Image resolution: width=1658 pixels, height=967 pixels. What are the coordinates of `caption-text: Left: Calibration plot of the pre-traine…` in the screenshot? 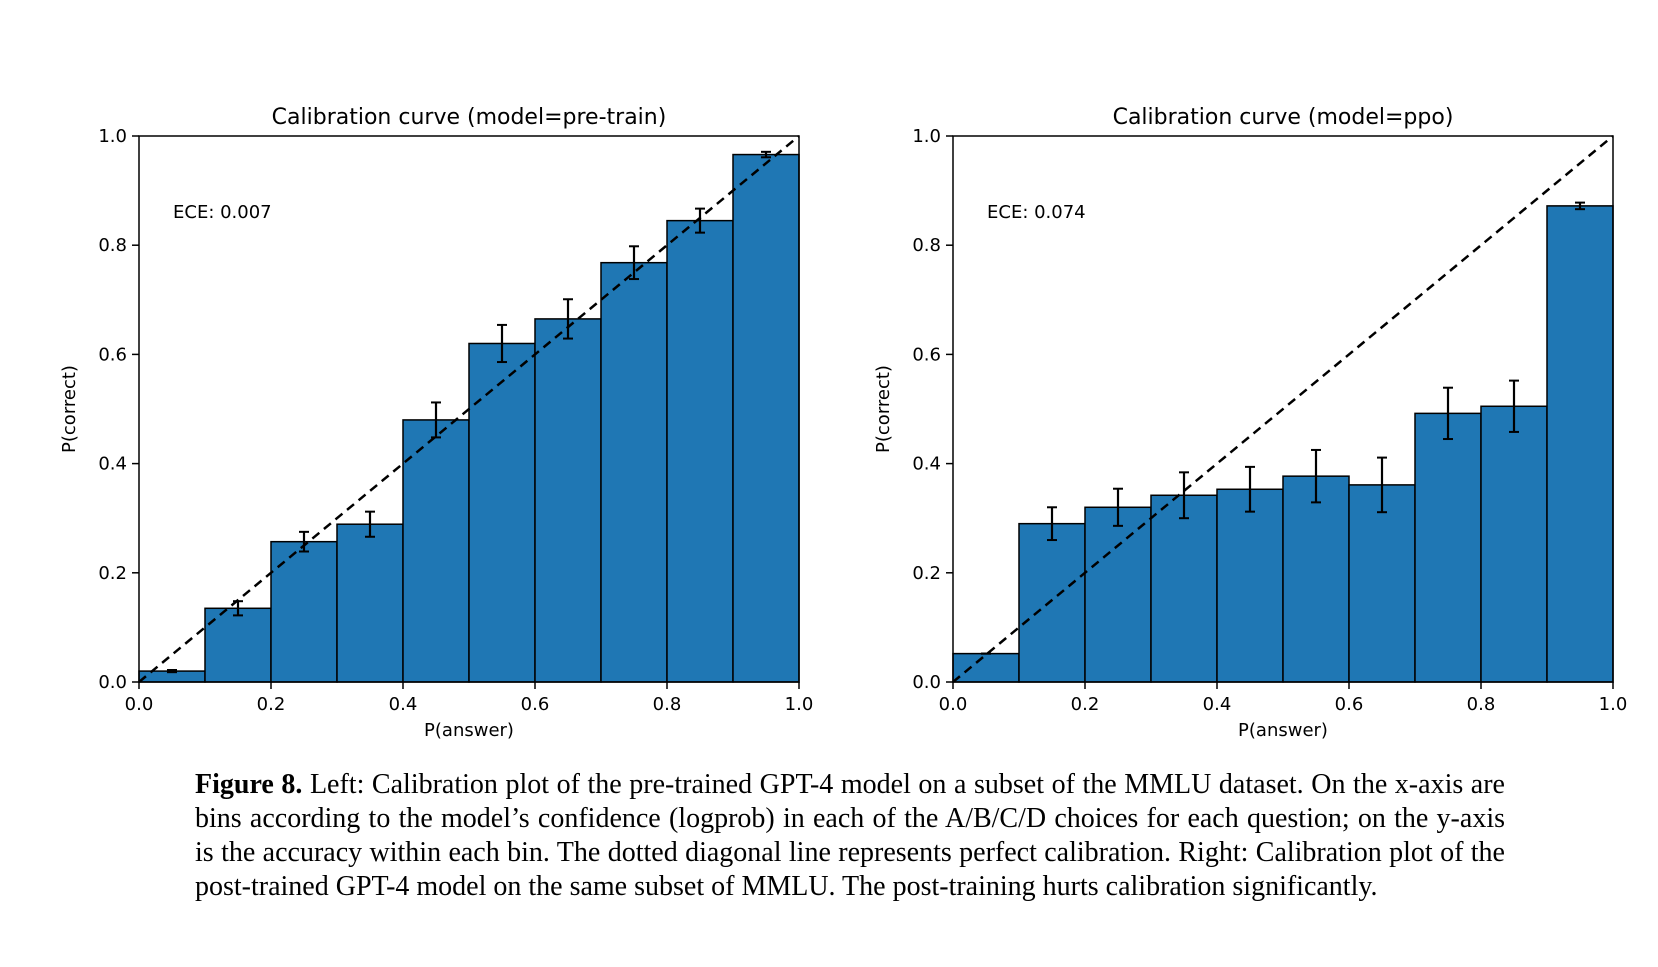 It's located at (850, 835).